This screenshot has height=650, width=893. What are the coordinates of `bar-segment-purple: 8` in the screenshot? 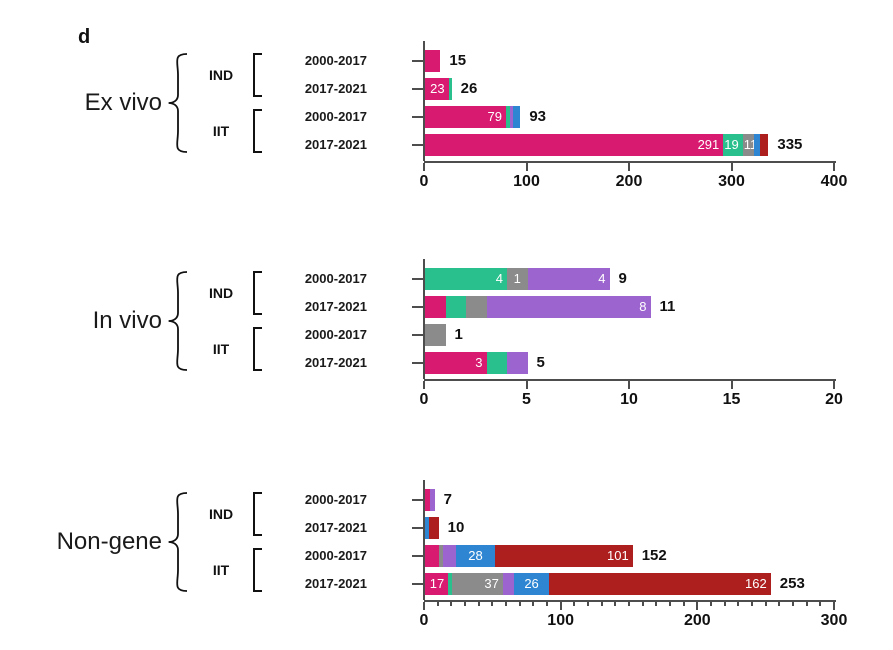 It's located at (568, 307).